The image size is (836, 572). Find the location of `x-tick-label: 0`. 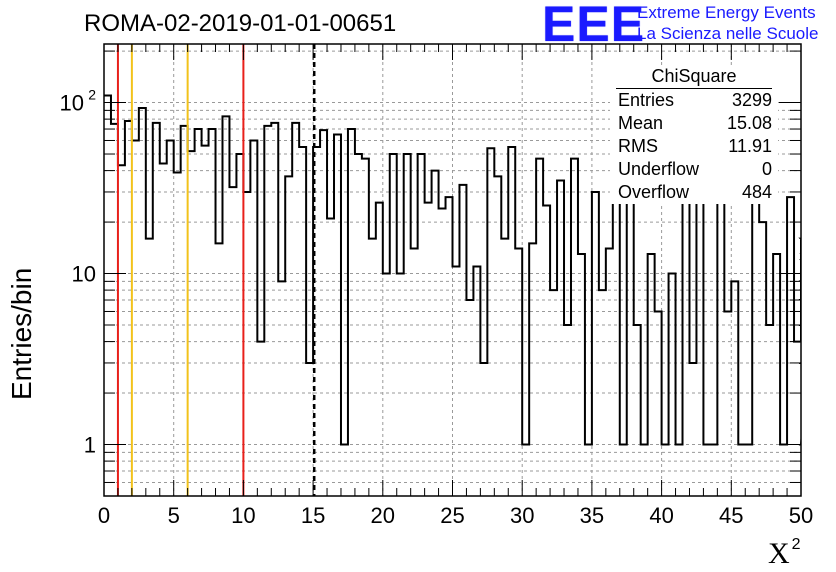

x-tick-label: 0 is located at coordinates (104, 515).